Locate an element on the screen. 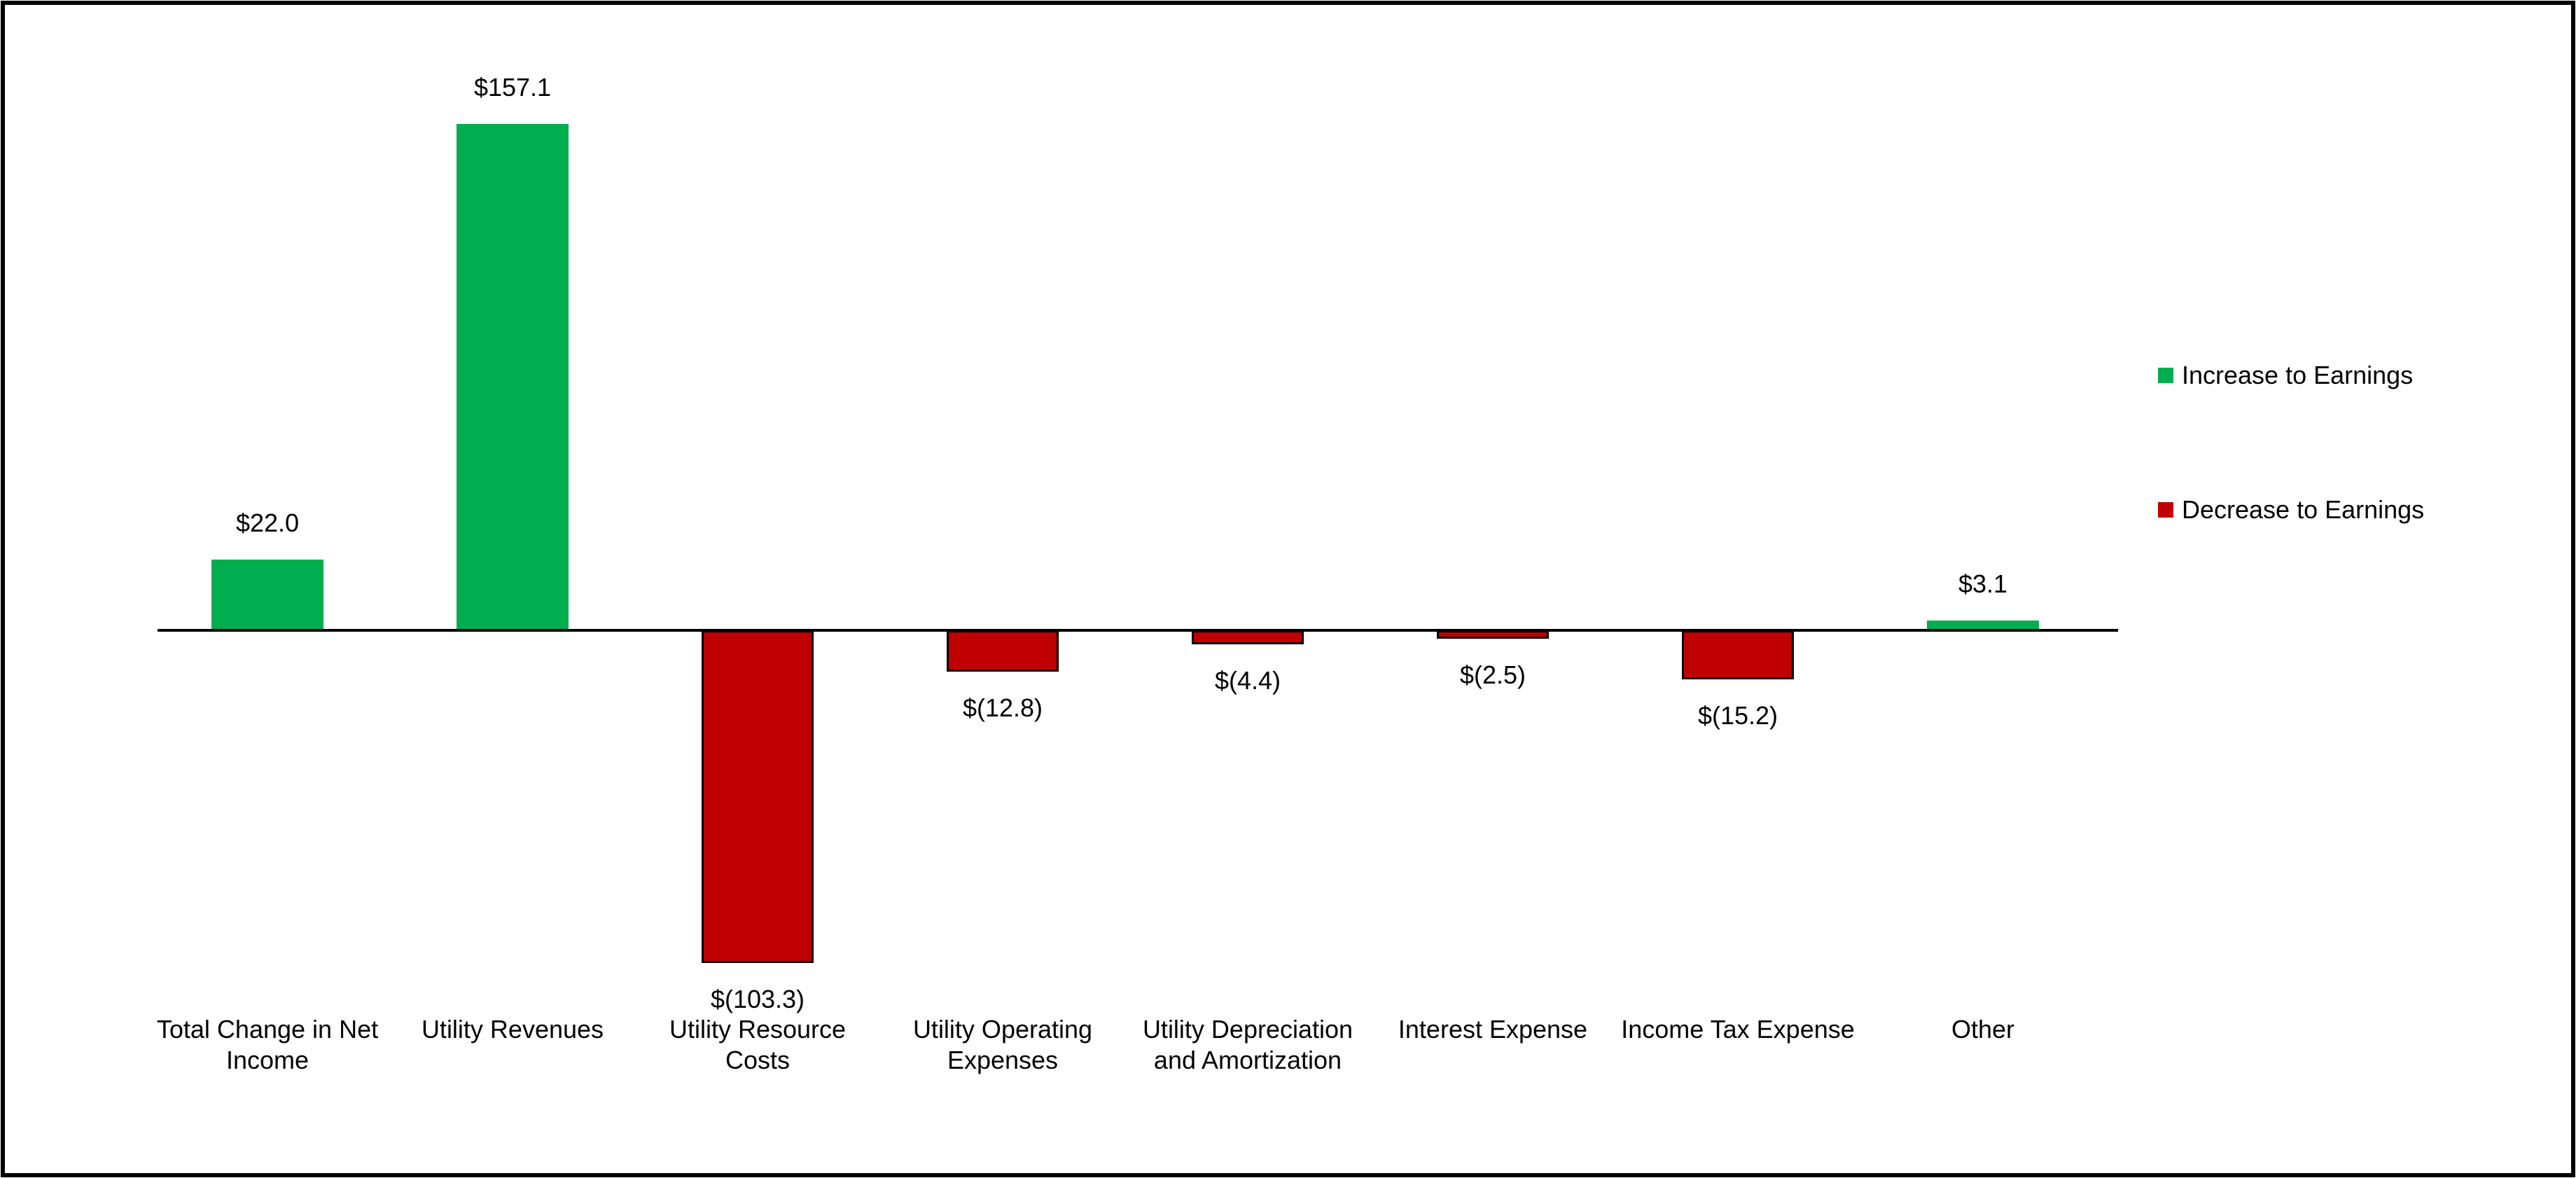  data-label-income-tax-expense: $(15.2) is located at coordinates (1737, 715).